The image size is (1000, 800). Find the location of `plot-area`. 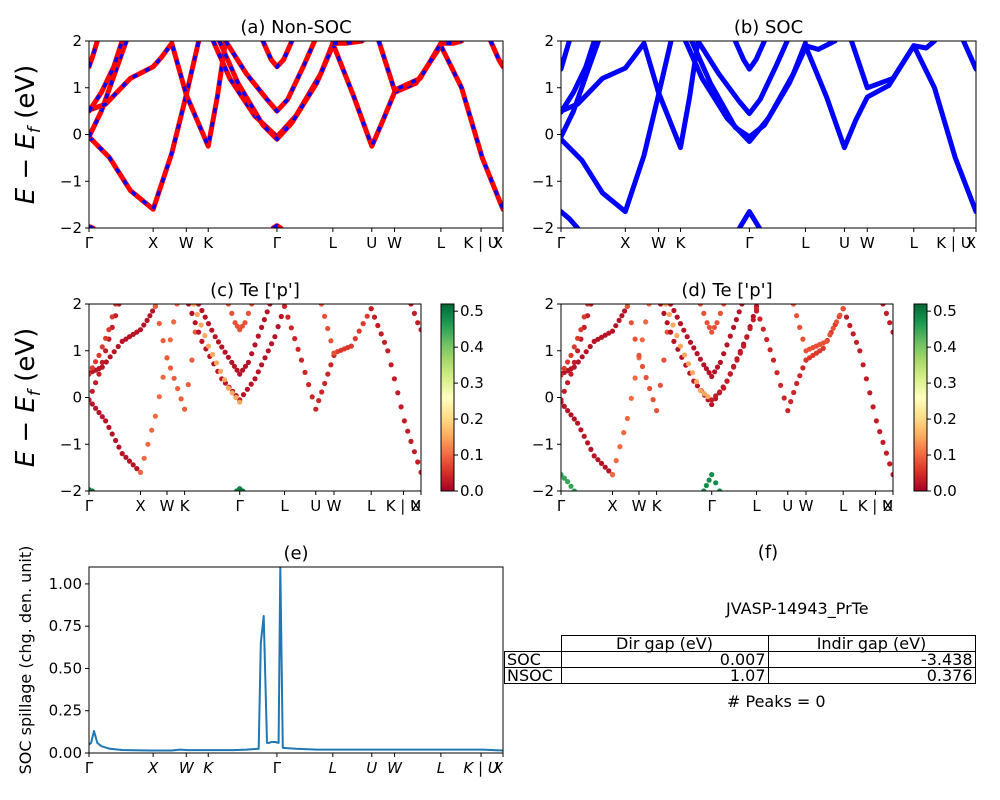

plot-area is located at coordinates (768, 134).